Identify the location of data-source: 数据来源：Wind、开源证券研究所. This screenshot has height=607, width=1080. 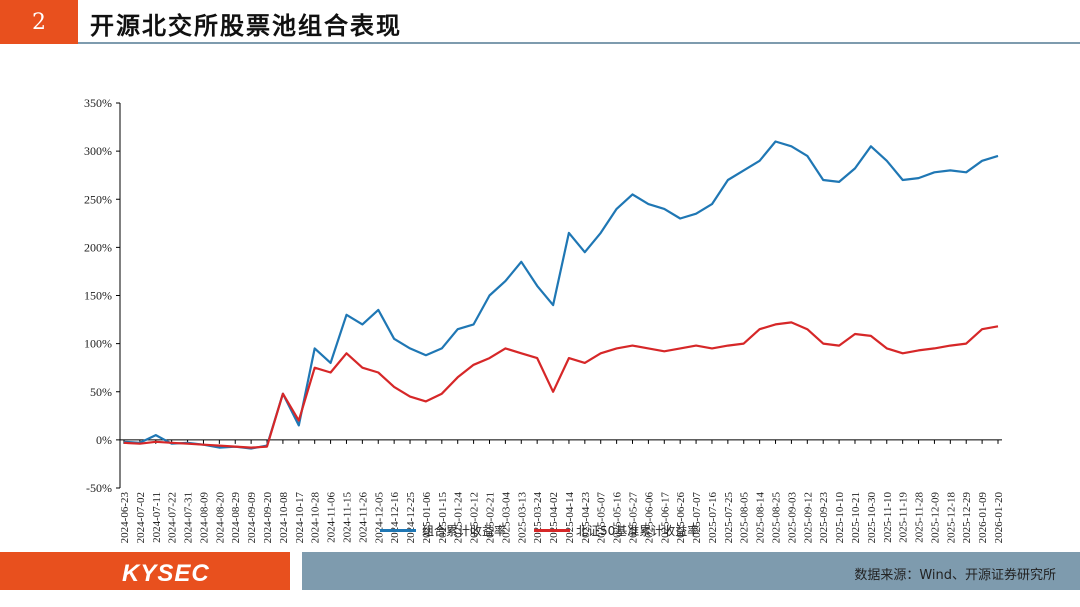
(955, 575).